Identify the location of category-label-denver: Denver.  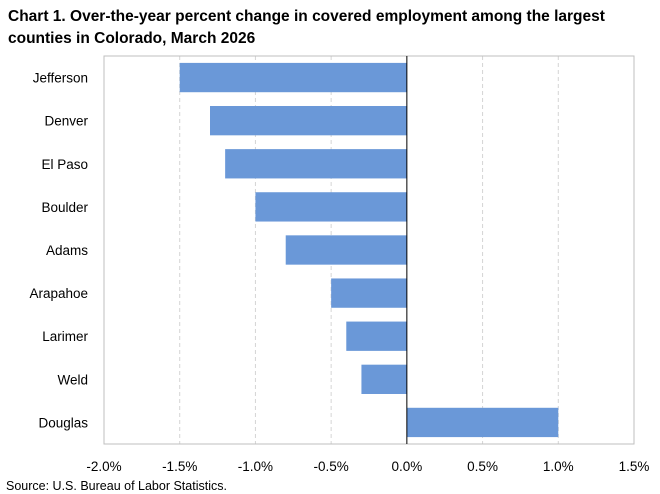
(66, 121).